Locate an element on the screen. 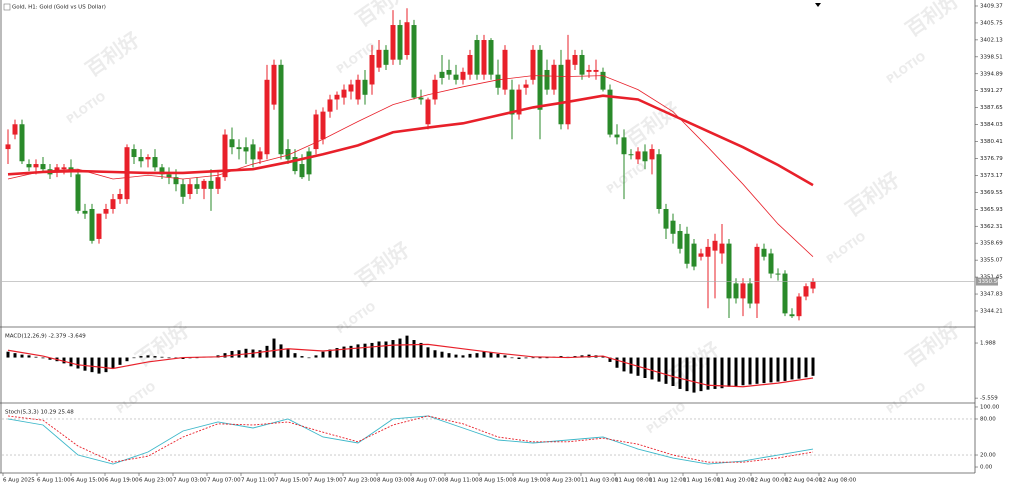 Image resolution: width=1024 pixels, height=488 pixels. y-tick-label: 3347.83 is located at coordinates (991, 295).